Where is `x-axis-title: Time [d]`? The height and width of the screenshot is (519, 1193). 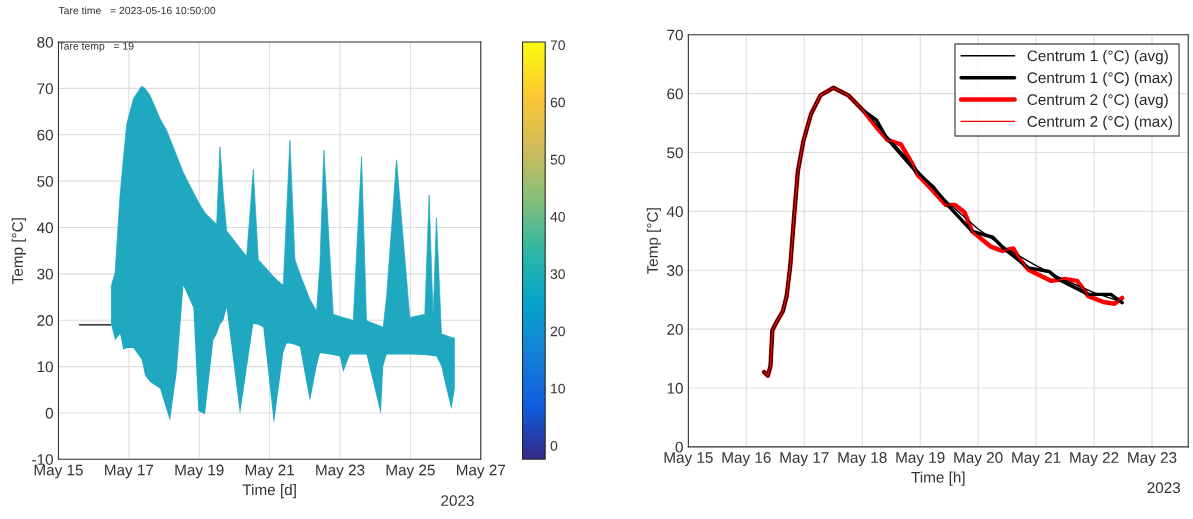 x-axis-title: Time [d] is located at coordinates (269, 491).